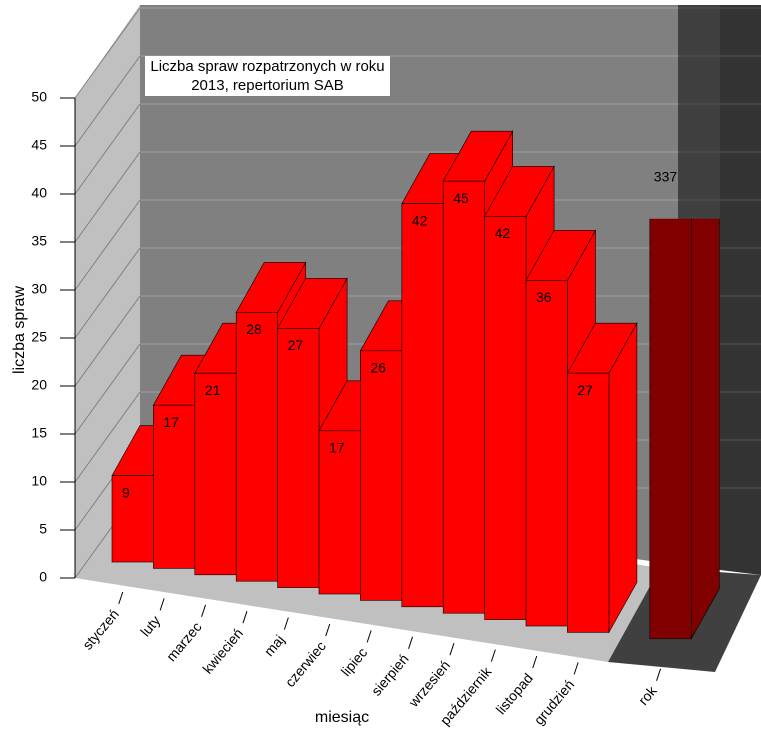 The height and width of the screenshot is (737, 761). Describe the element at coordinates (39, 97) in the screenshot. I see `y-tick-label: 50` at that location.